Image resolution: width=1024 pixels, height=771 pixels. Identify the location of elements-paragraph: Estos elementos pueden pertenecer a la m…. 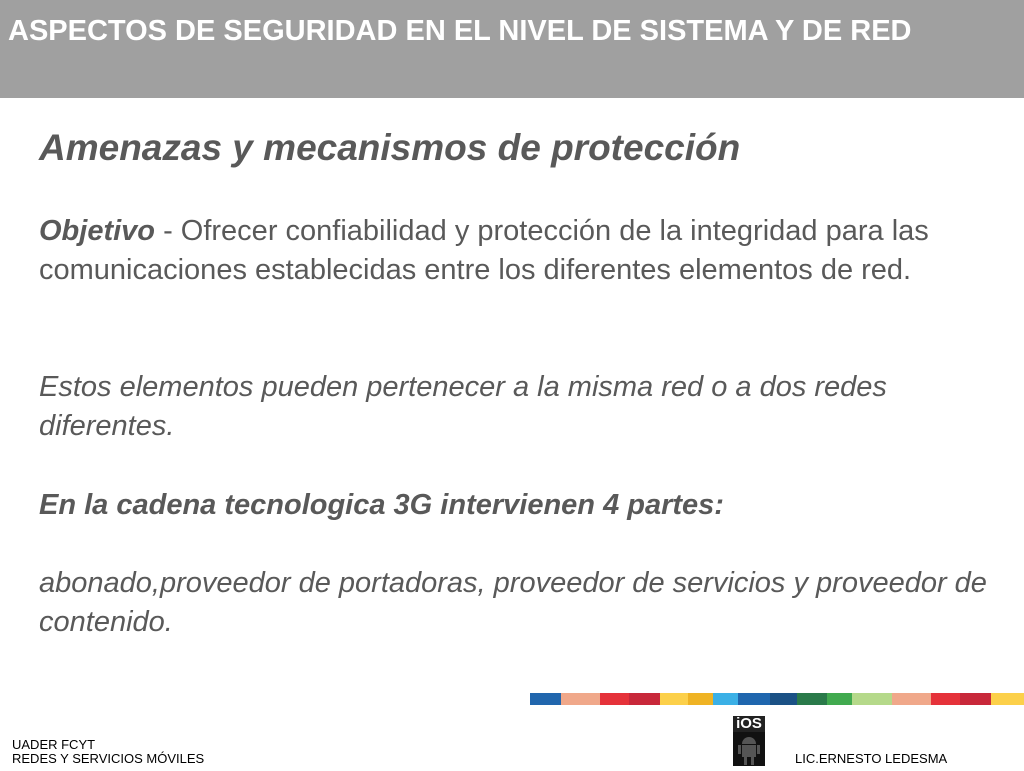
(463, 406).